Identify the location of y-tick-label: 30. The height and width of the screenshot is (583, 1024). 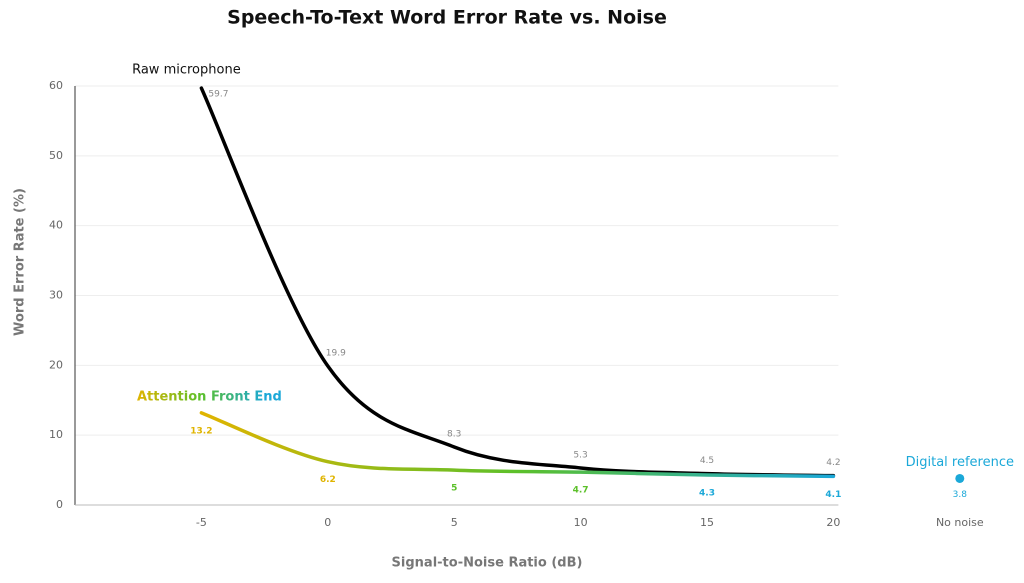
(56, 295).